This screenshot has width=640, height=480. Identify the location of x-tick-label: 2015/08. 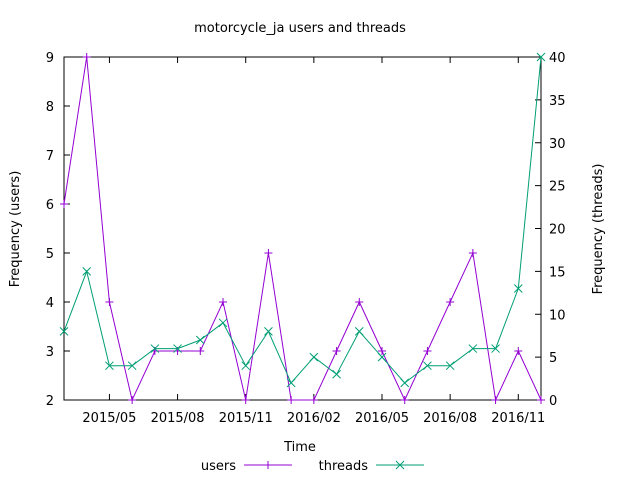
(178, 418).